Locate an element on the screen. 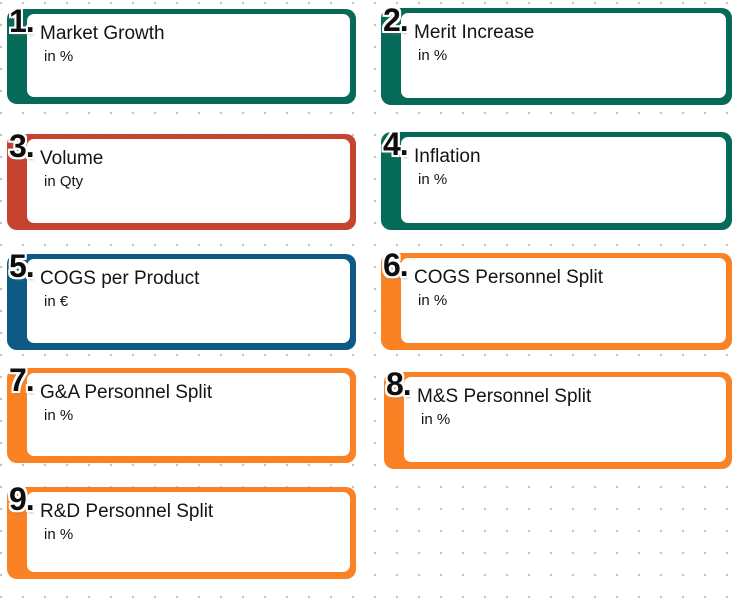  card-face: COGS Personnel Split in % is located at coordinates (563, 300).